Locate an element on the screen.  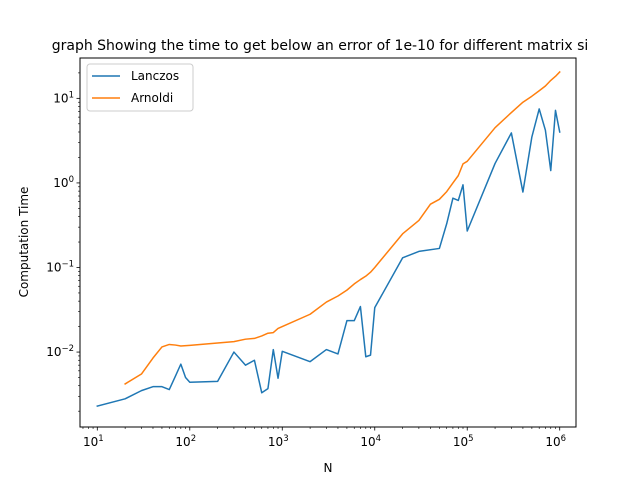
x-axis-label: N is located at coordinates (328, 468).